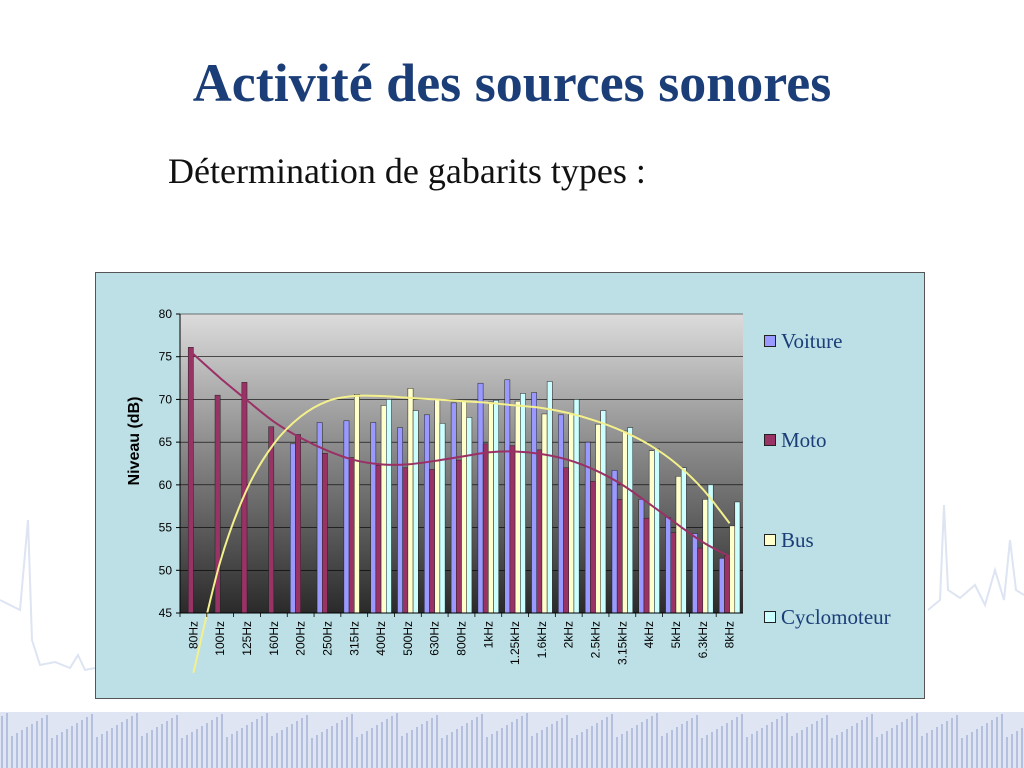  What do you see at coordinates (770, 440) in the screenshot?
I see `legend-swatch-moto` at bounding box center [770, 440].